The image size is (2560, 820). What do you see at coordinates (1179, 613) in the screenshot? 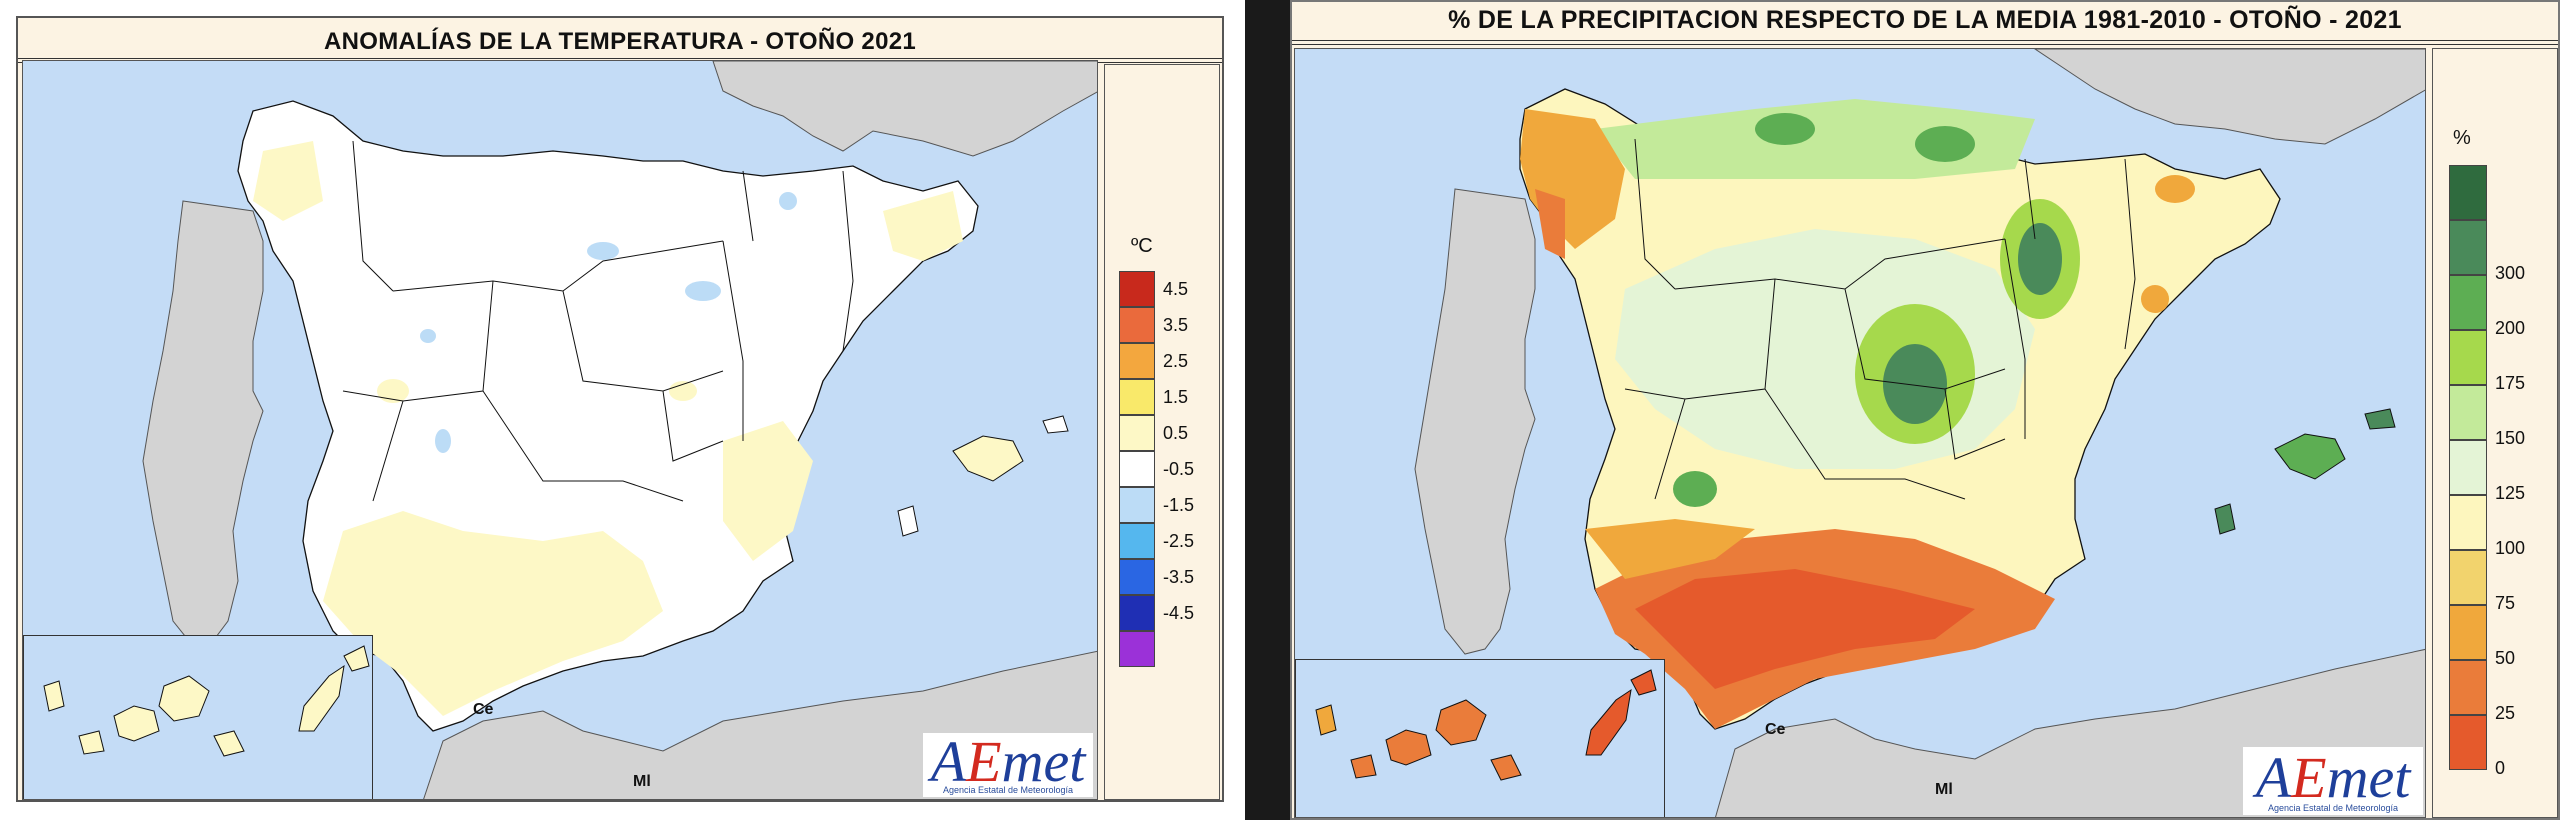
I see `legend-label: -4.5` at bounding box center [1179, 613].